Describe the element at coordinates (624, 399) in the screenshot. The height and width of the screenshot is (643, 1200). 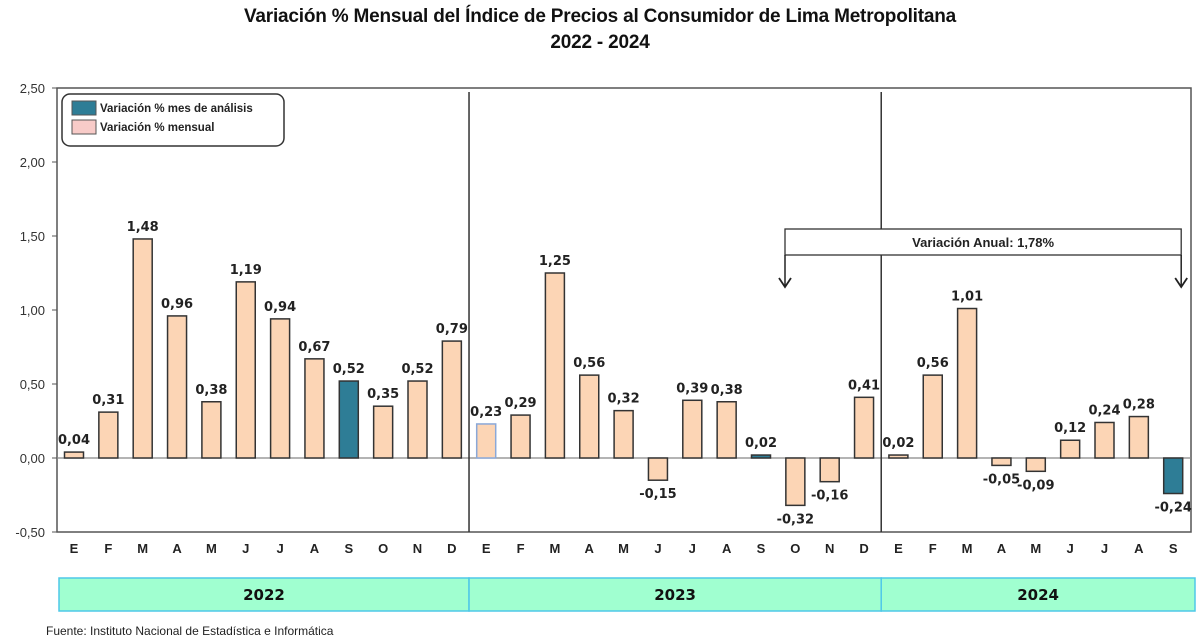
I see `bar-value-label: 0,32` at that location.